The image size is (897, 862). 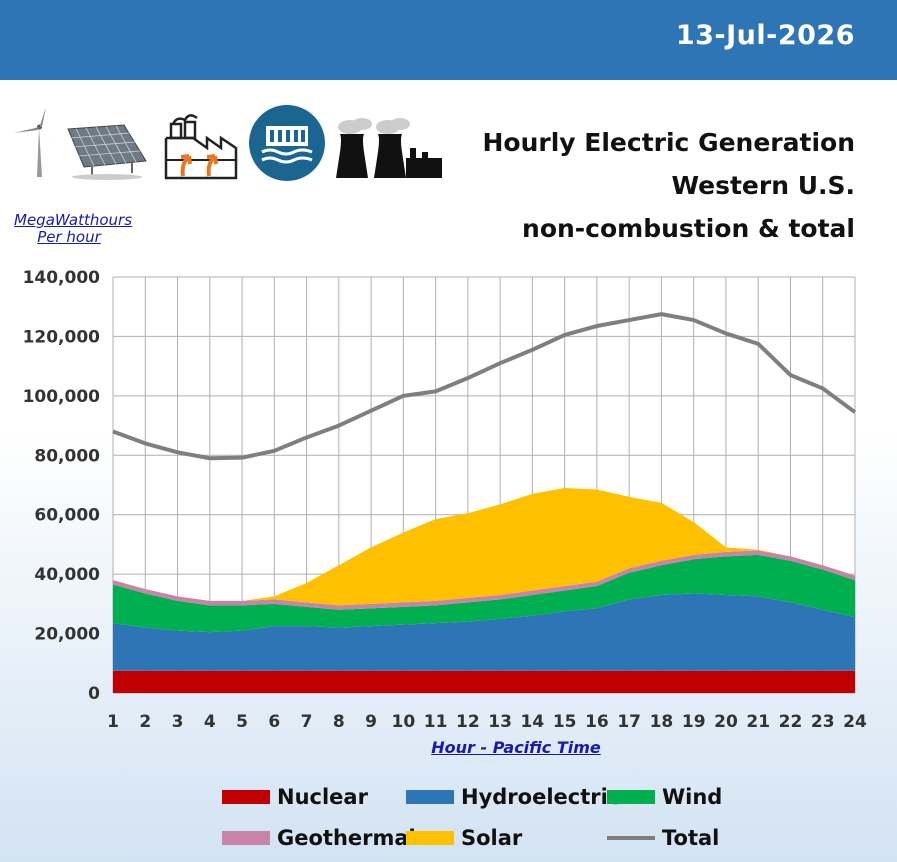 What do you see at coordinates (631, 838) in the screenshot?
I see `legend-swatch-total` at bounding box center [631, 838].